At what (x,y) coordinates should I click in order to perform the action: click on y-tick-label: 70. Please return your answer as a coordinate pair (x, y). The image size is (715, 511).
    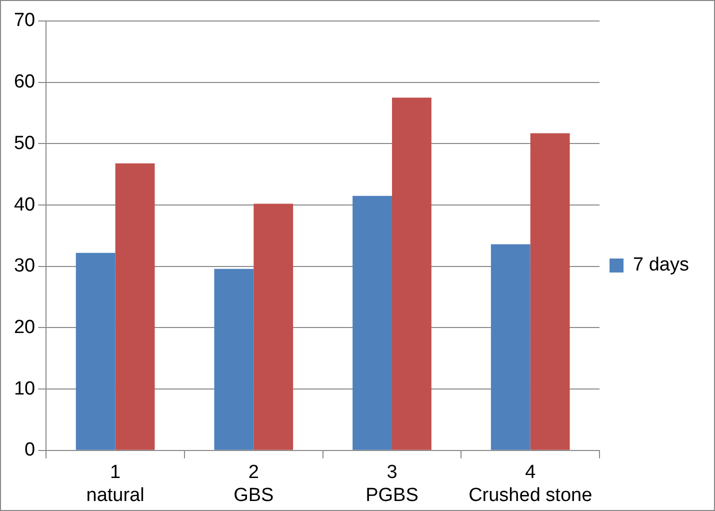
    Looking at the image, I should click on (25, 21).